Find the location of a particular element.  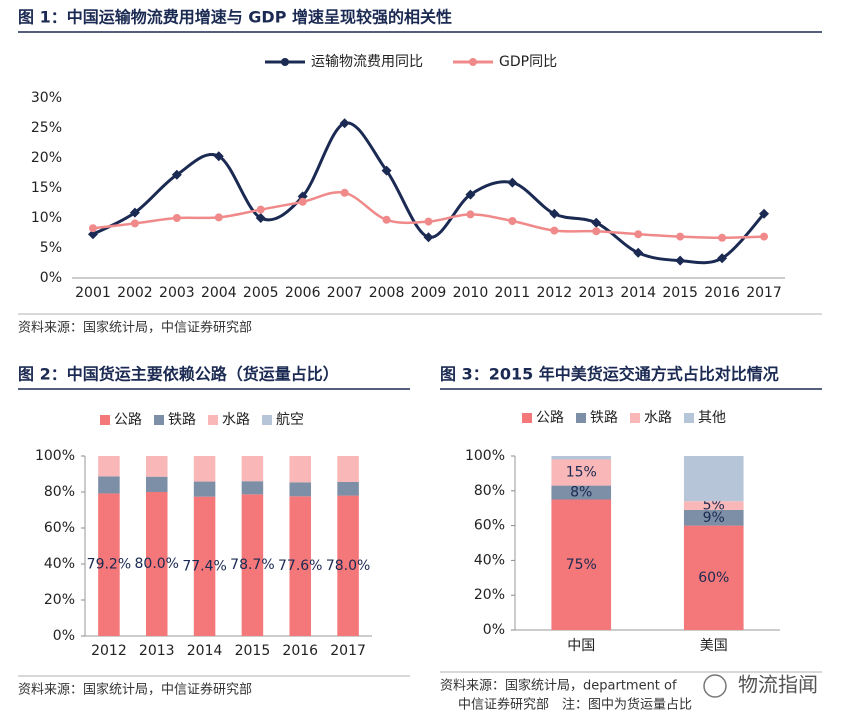

y-tick-label: 15% is located at coordinates (46, 188).